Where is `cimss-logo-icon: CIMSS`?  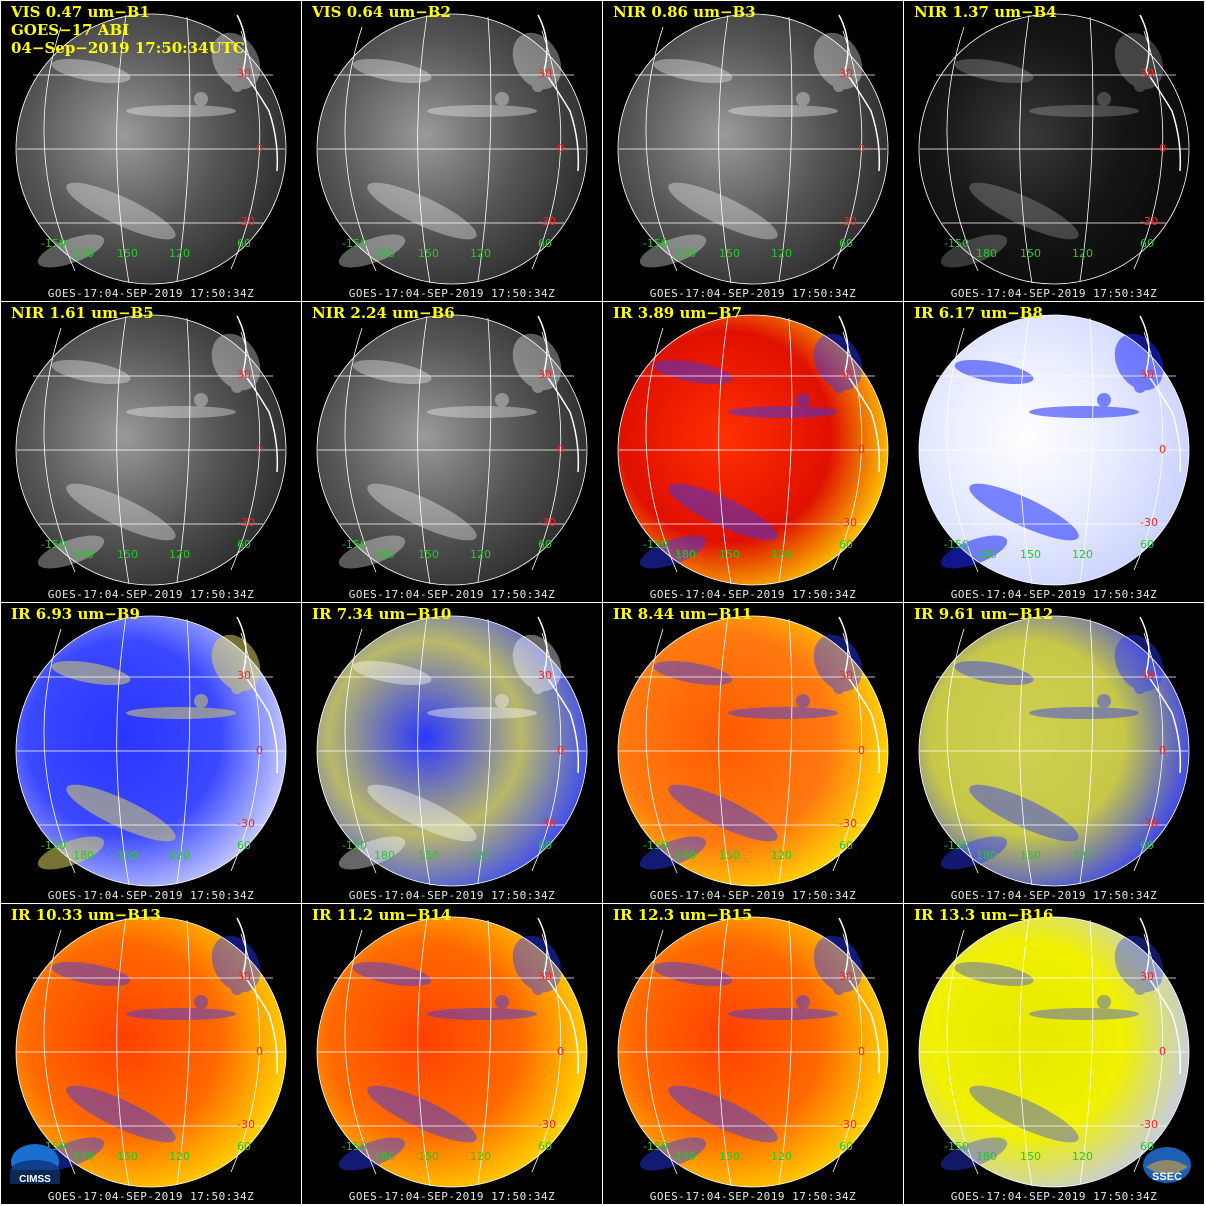
cimss-logo-icon: CIMSS is located at coordinates (35, 1164).